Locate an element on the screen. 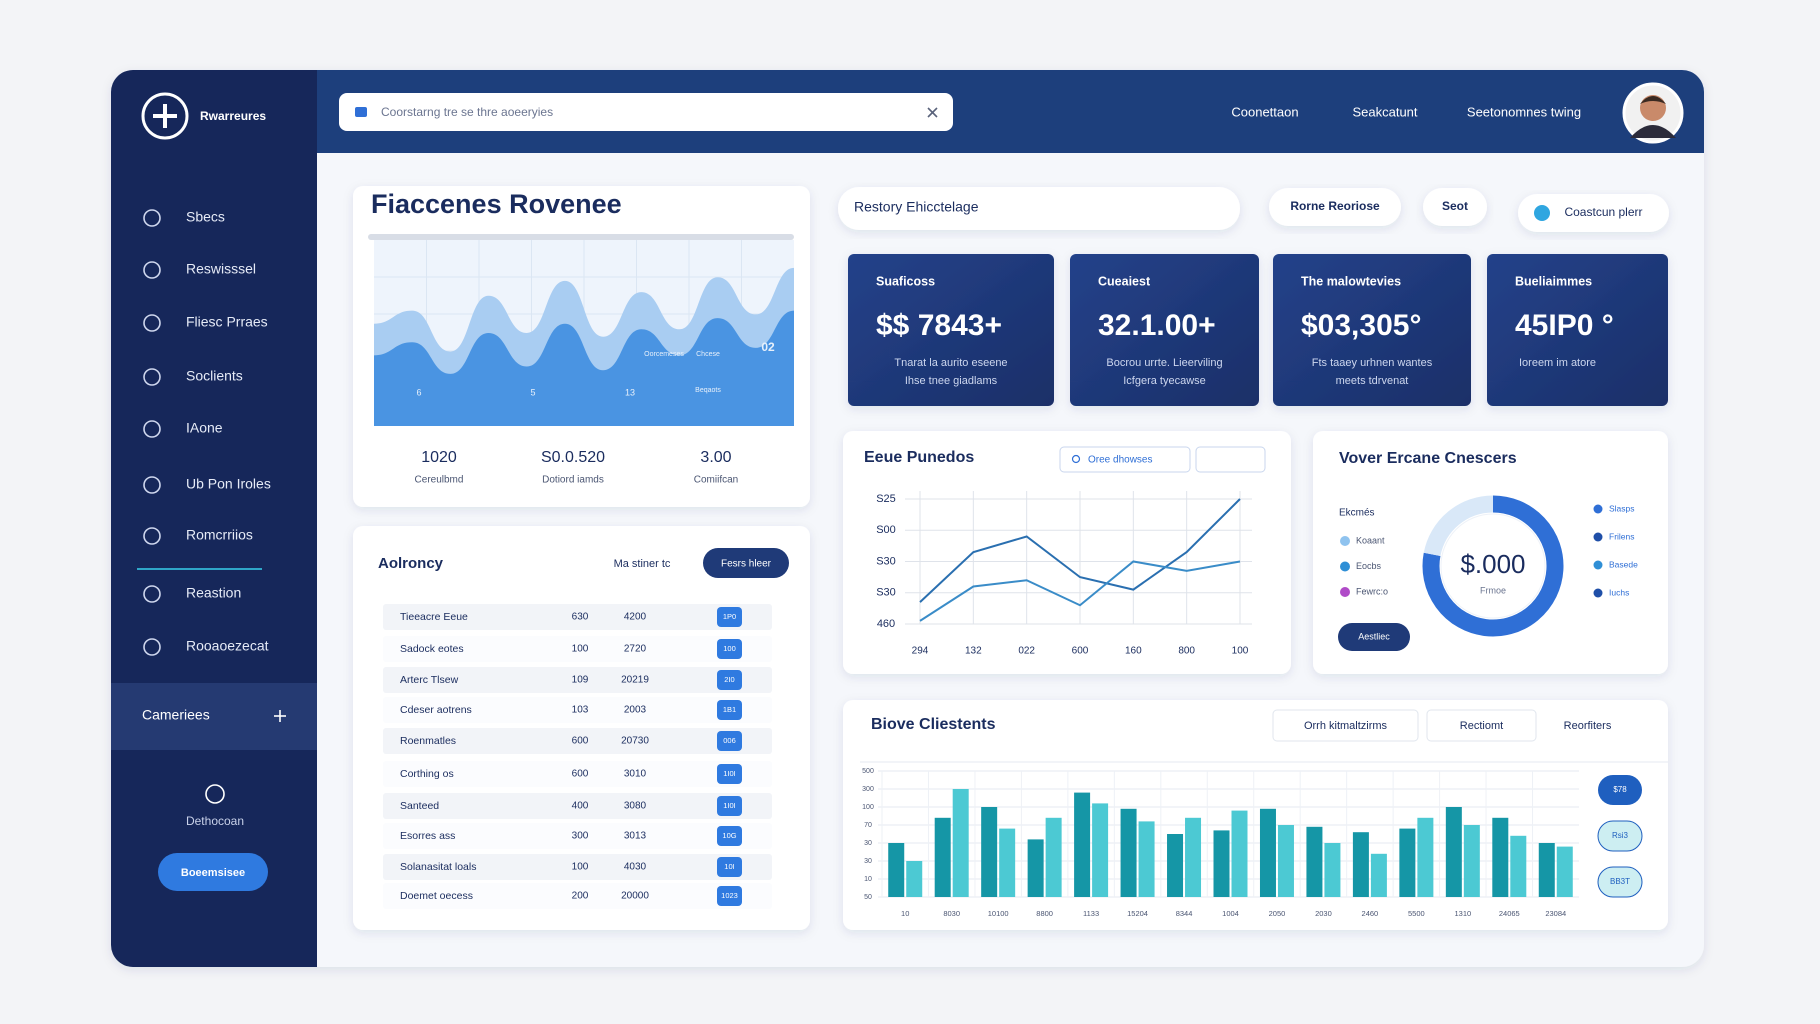 This screenshot has height=1024, width=1820. donut-button is located at coordinates (1374, 637).